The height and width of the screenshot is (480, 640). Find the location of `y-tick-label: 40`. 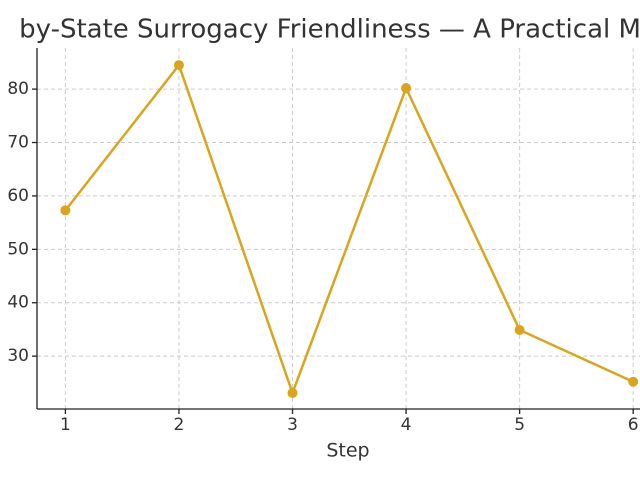

y-tick-label: 40 is located at coordinates (18, 303).